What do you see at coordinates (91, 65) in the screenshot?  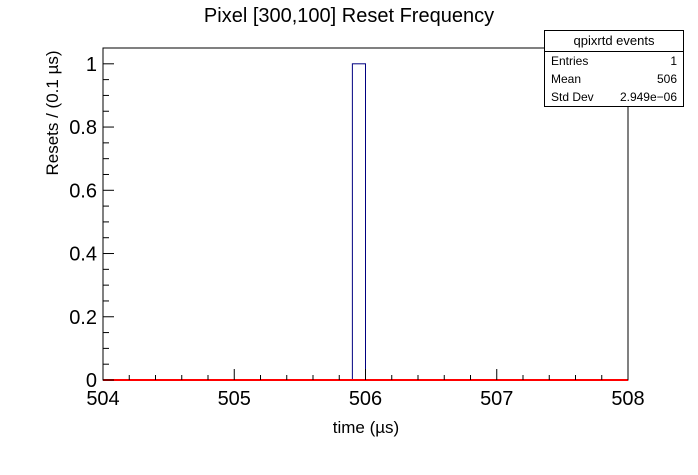 I see `y-tick-label: 1` at bounding box center [91, 65].